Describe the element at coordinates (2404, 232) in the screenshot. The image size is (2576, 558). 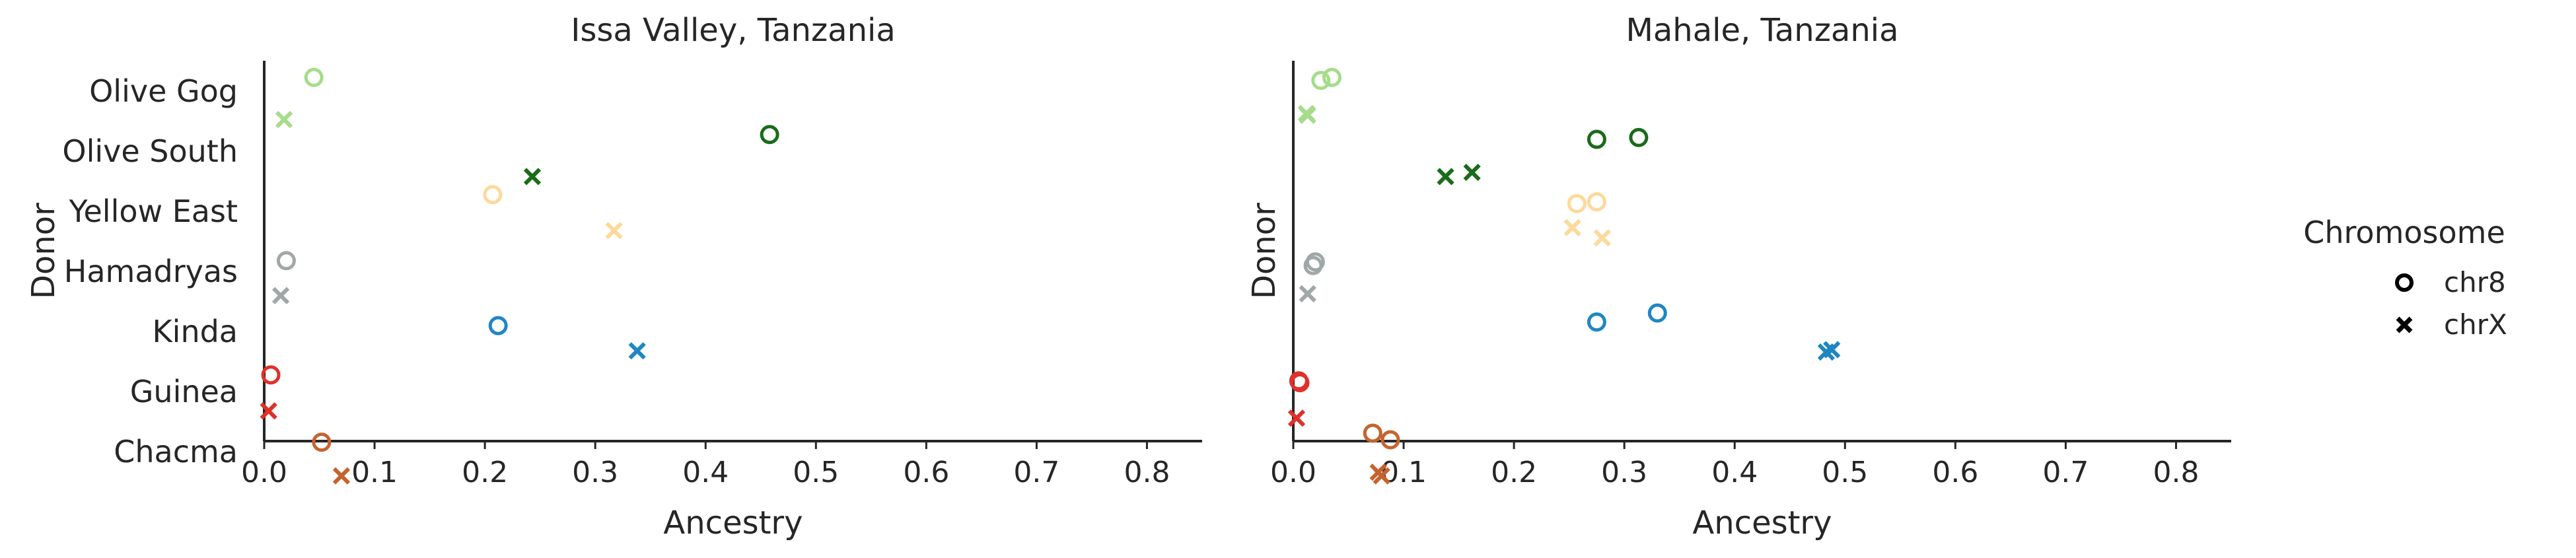
I see `legend-title: Chromosome` at that location.